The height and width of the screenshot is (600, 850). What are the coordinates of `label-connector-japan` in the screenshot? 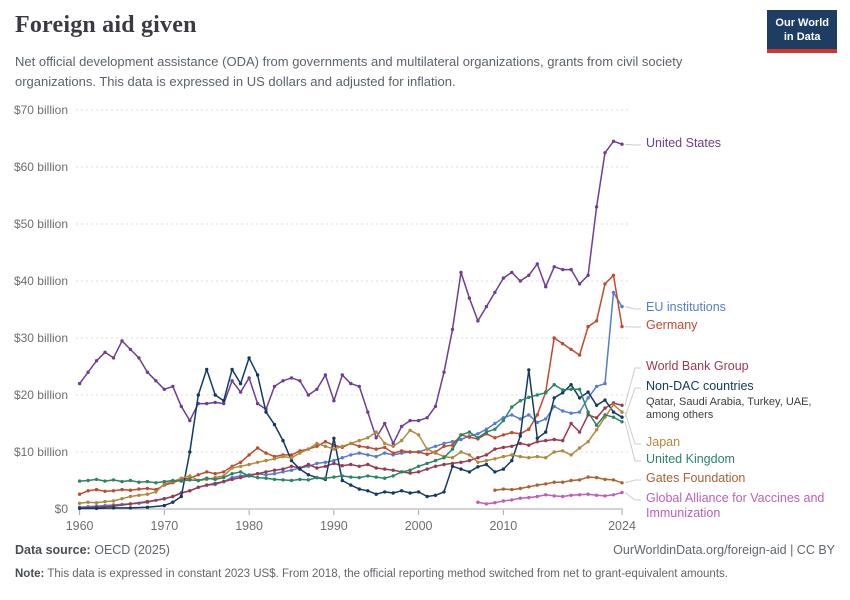 It's located at (632, 428).